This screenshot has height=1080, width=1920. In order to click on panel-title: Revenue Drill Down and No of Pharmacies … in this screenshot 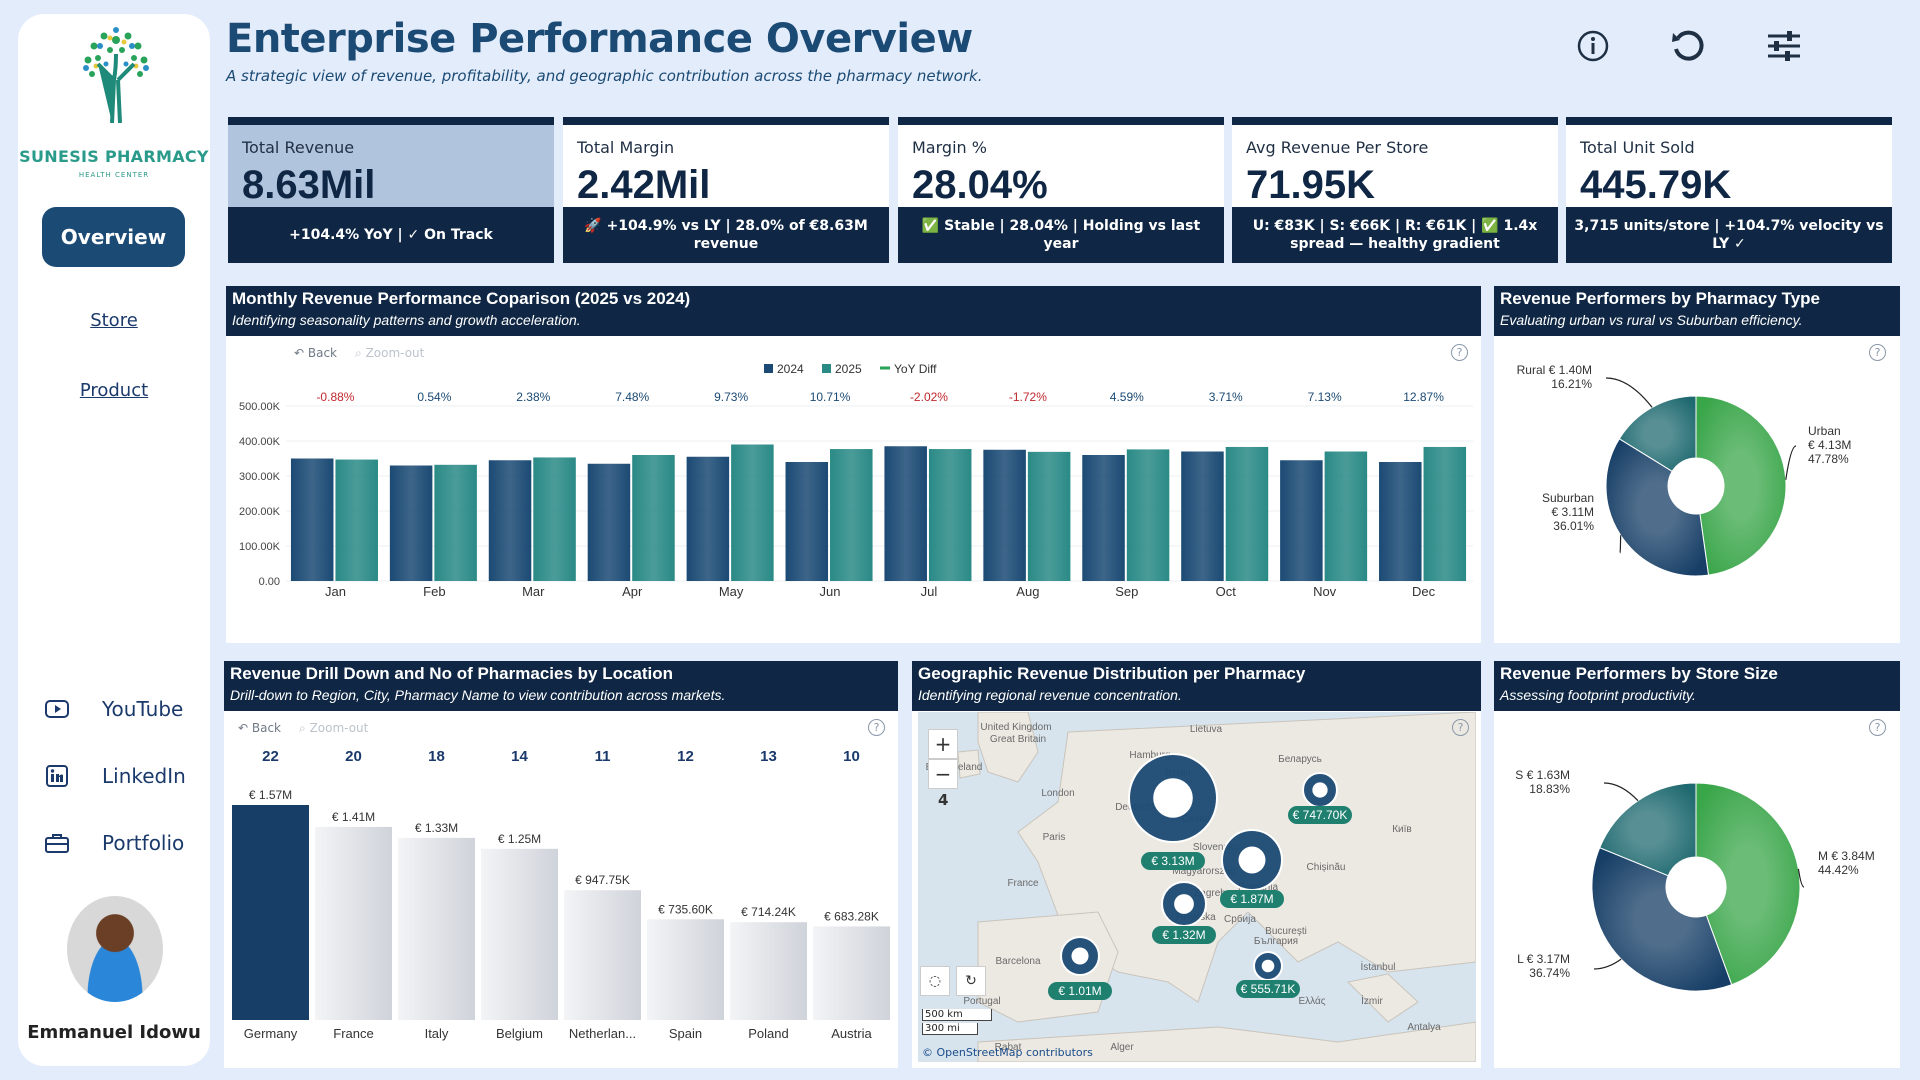, I will do `click(452, 673)`.